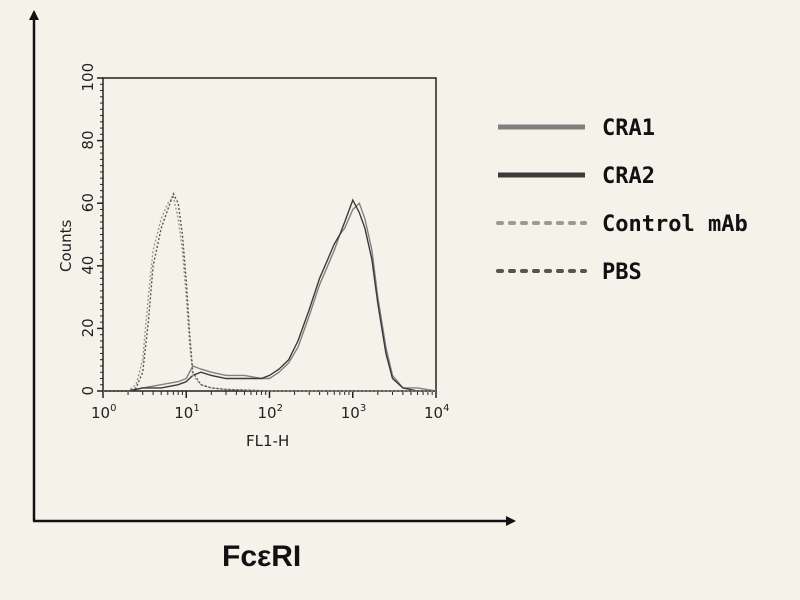 The width and height of the screenshot is (800, 600). Describe the element at coordinates (103, 412) in the screenshot. I see `x-tick-label: 100` at that location.